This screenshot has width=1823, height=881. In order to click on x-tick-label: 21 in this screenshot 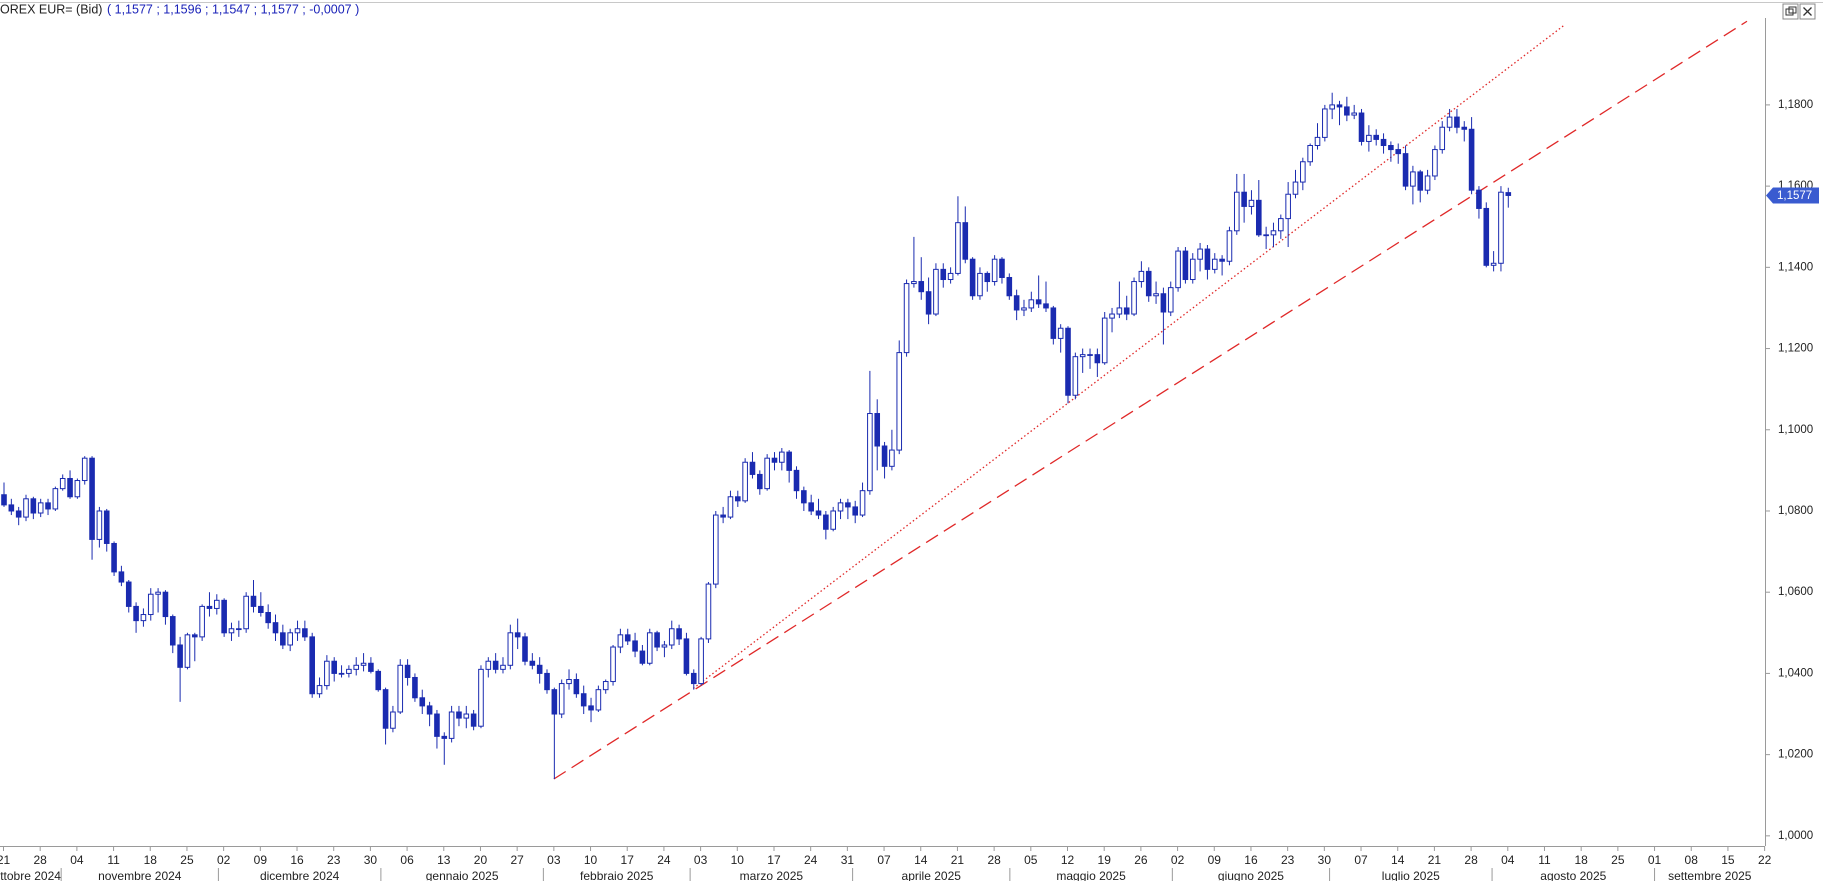, I will do `click(958, 860)`.